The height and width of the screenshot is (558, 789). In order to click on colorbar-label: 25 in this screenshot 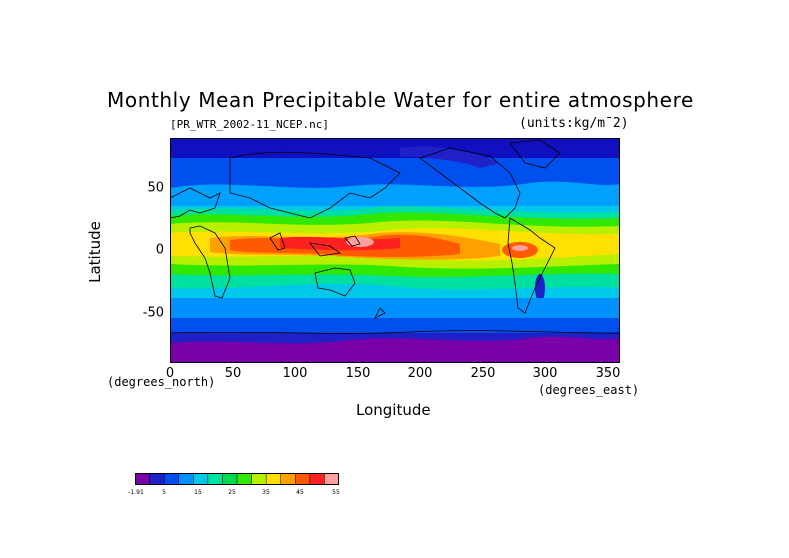, I will do `click(232, 492)`.